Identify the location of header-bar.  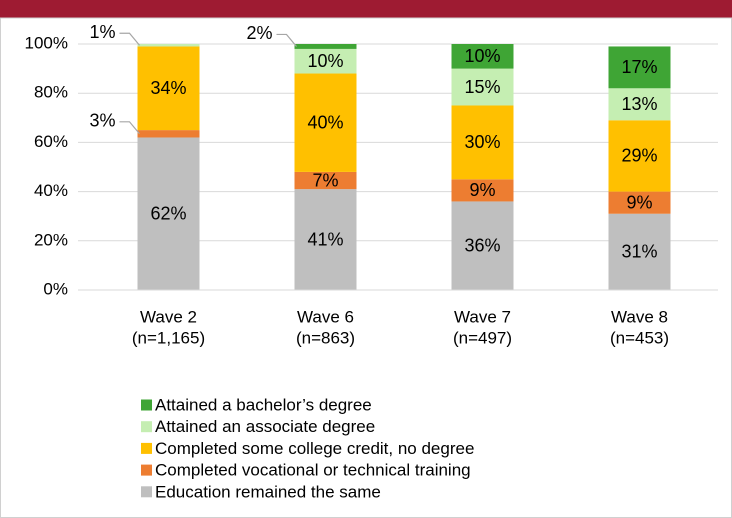
(366, 9).